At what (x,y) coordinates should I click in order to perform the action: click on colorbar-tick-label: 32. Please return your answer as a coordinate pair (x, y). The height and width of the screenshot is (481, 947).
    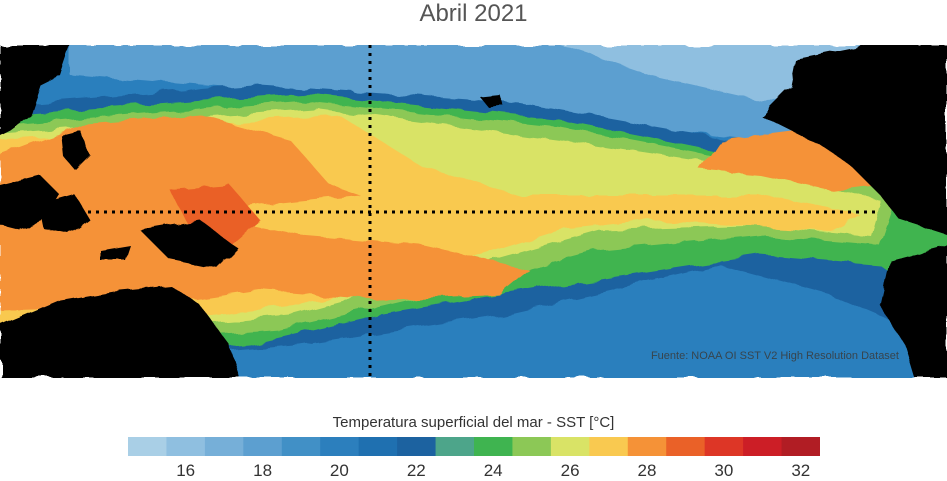
    Looking at the image, I should click on (801, 470).